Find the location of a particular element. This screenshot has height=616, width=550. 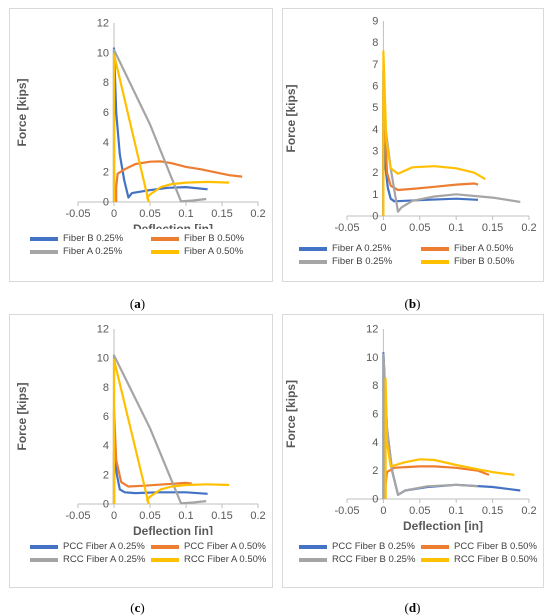

chart-b-ytick-label: 4 is located at coordinates (375, 130).